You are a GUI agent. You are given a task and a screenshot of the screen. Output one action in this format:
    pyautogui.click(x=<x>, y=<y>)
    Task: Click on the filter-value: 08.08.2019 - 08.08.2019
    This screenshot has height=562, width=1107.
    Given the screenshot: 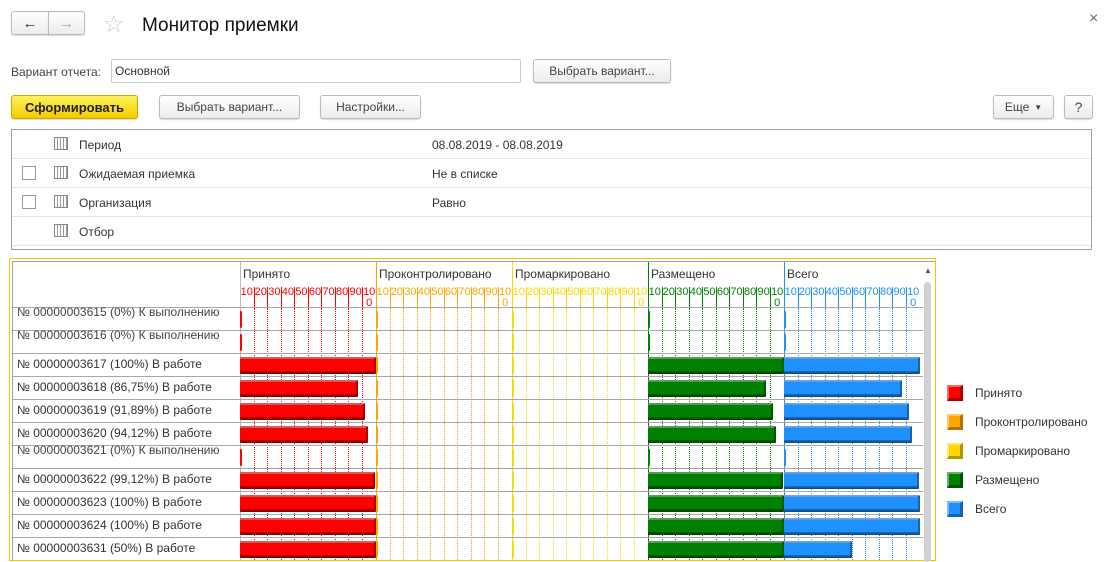 What is the action you would take?
    pyautogui.click(x=497, y=145)
    